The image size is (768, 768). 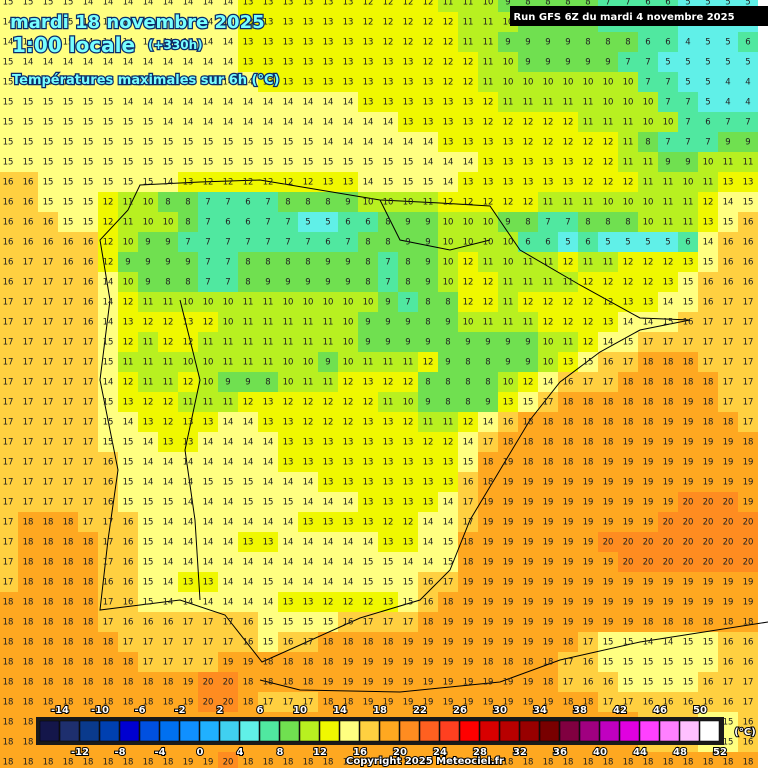 I want to click on grid-value: 8, so click(x=327, y=203).